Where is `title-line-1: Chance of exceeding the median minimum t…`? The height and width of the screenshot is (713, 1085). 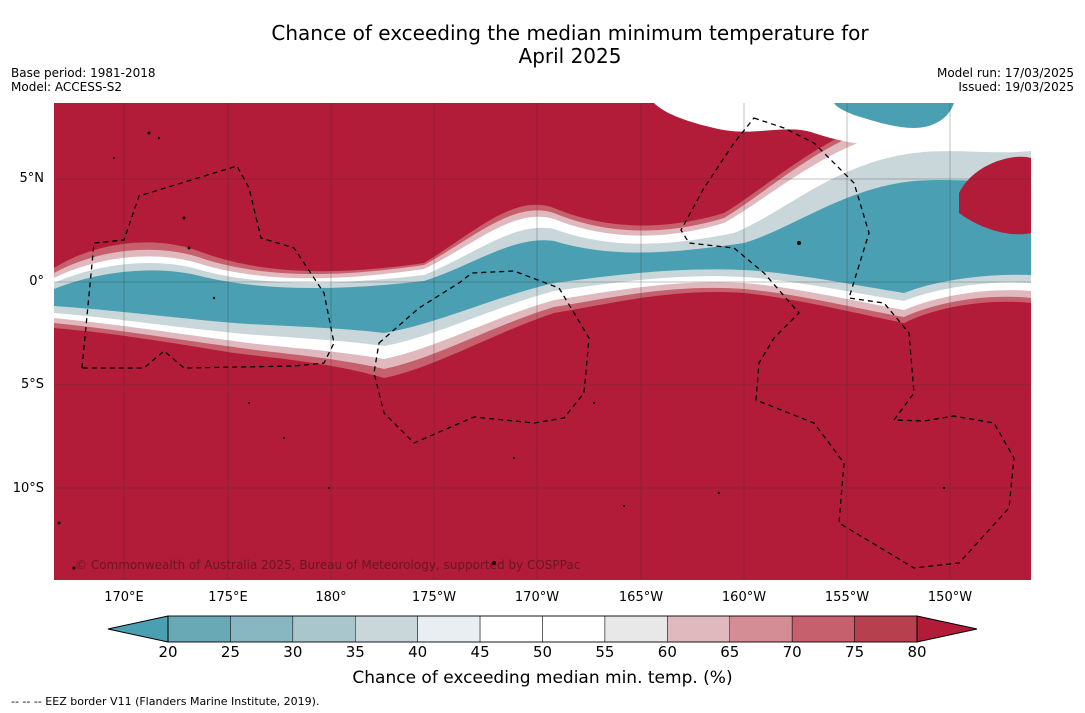 title-line-1: Chance of exceeding the median minimum t… is located at coordinates (570, 33).